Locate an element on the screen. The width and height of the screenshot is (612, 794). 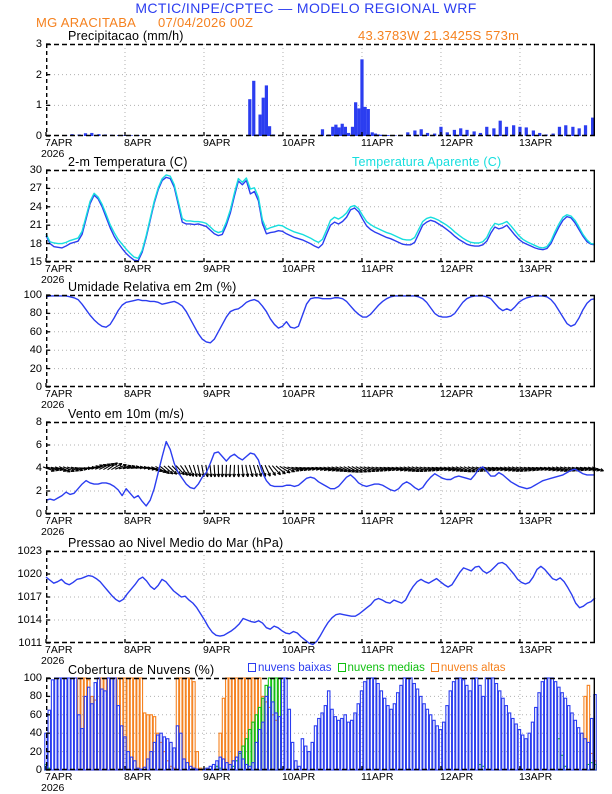
y-tick-label: 24 is located at coordinates (36, 207).